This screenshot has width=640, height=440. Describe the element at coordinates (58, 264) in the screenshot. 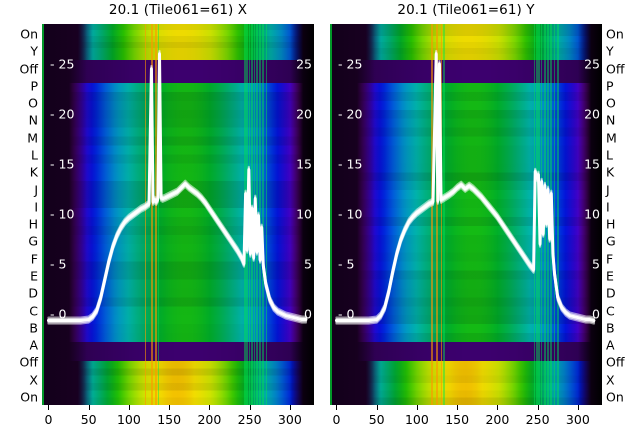

I see `y-tick-label: -5` at that location.